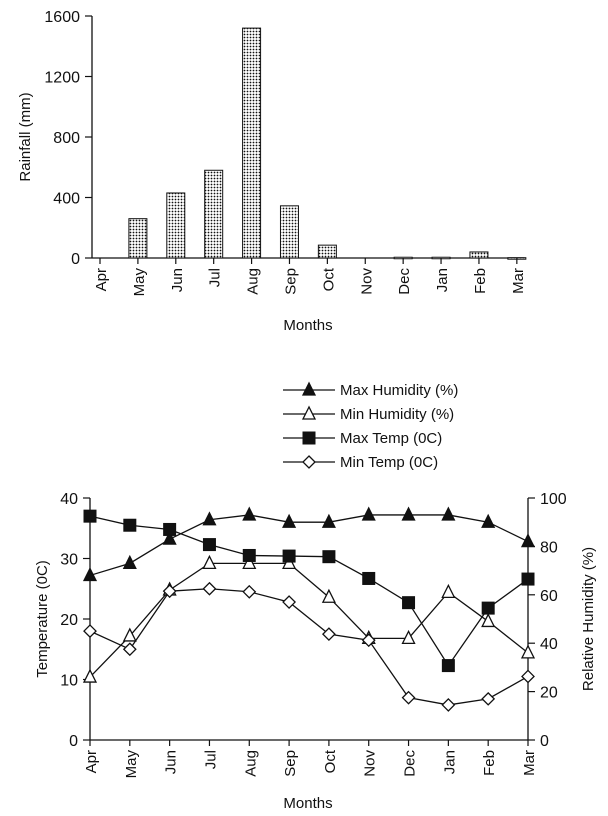 This screenshot has width=608, height=816. Describe the element at coordinates (547, 620) in the screenshot. I see `humidity-y-ticks: 0 20 40 60 80 100` at that location.